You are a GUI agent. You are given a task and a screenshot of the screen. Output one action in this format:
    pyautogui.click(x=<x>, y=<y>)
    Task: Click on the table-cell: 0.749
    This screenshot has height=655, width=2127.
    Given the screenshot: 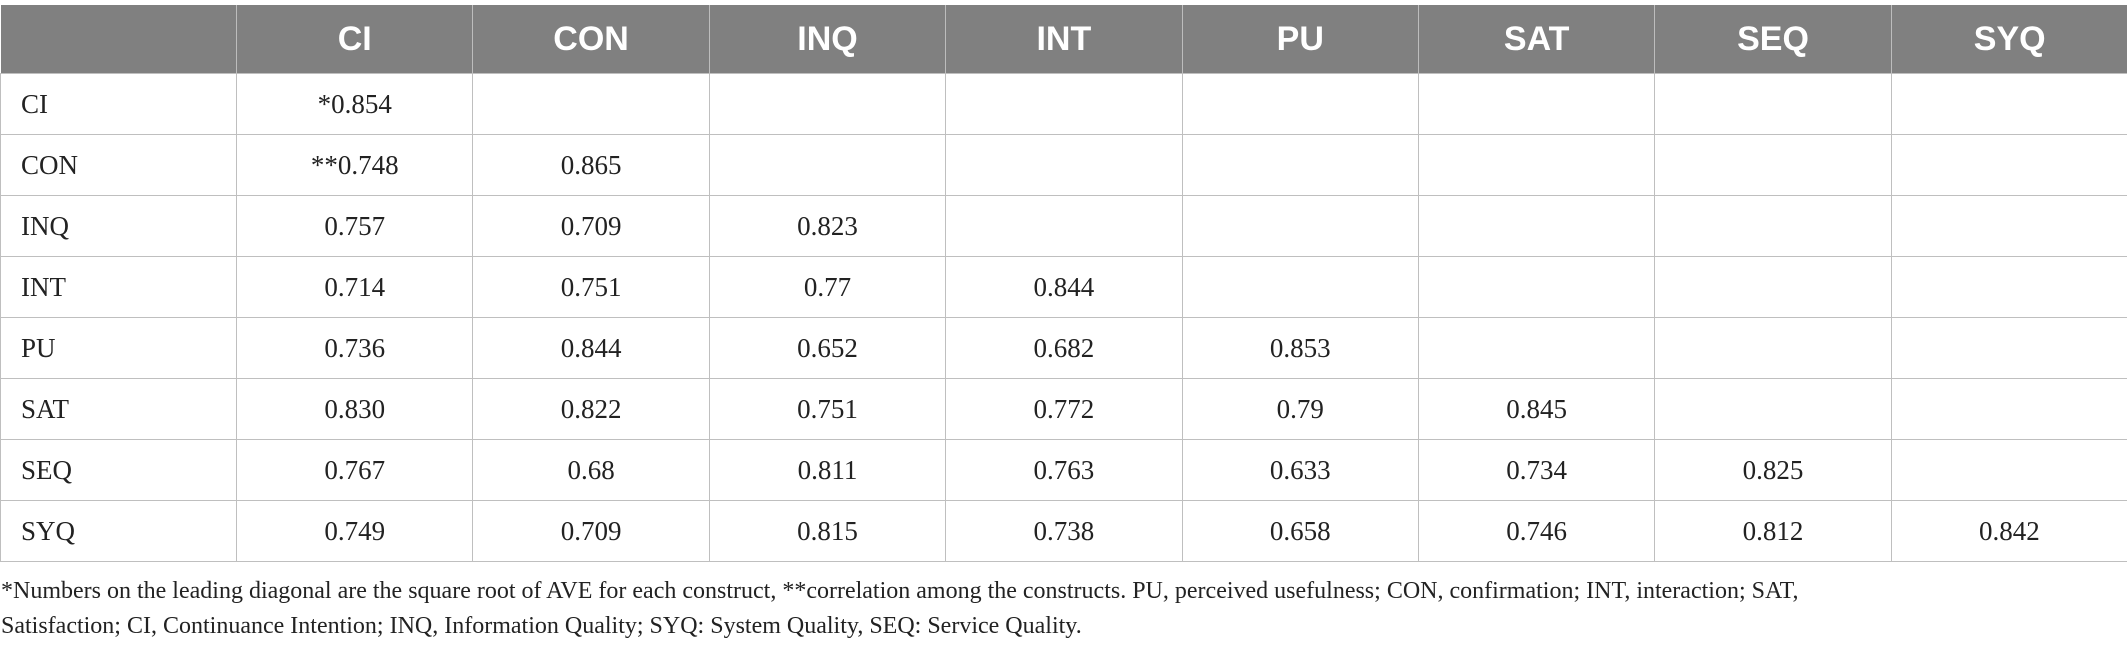 What is the action you would take?
    pyautogui.click(x=354, y=531)
    